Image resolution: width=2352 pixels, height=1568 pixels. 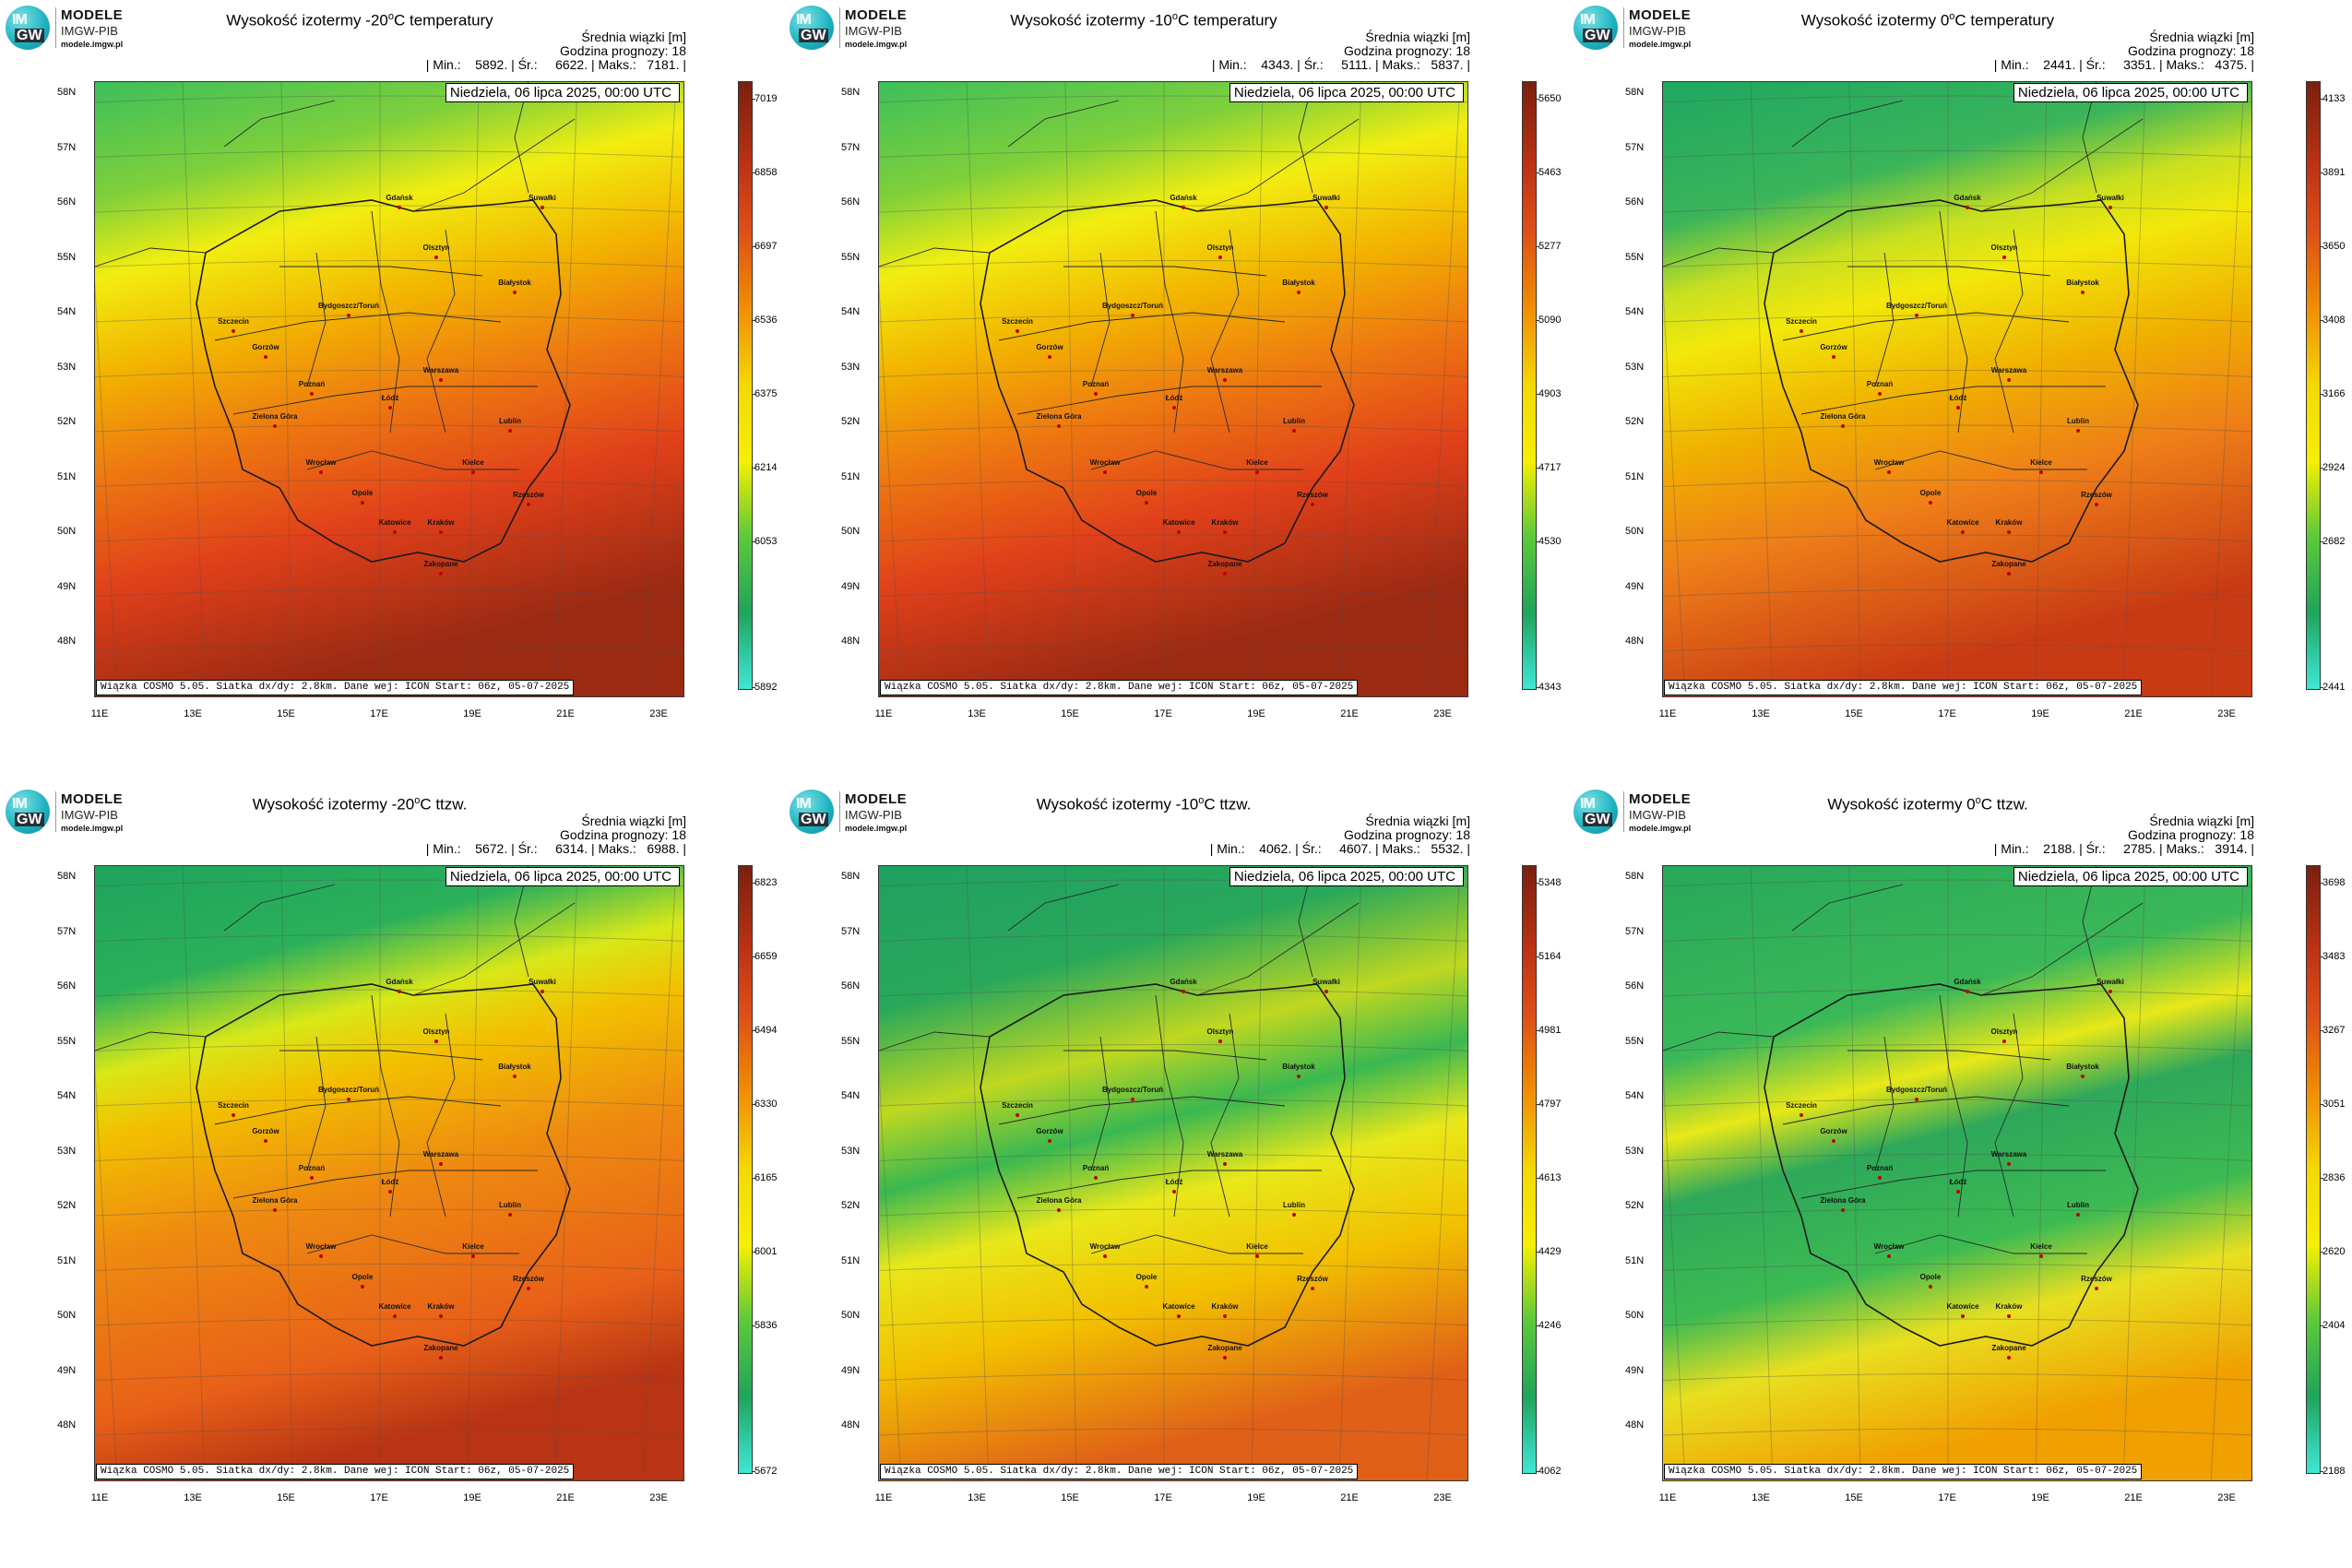 What do you see at coordinates (67, 531) in the screenshot?
I see `latitude-label: 50N` at bounding box center [67, 531].